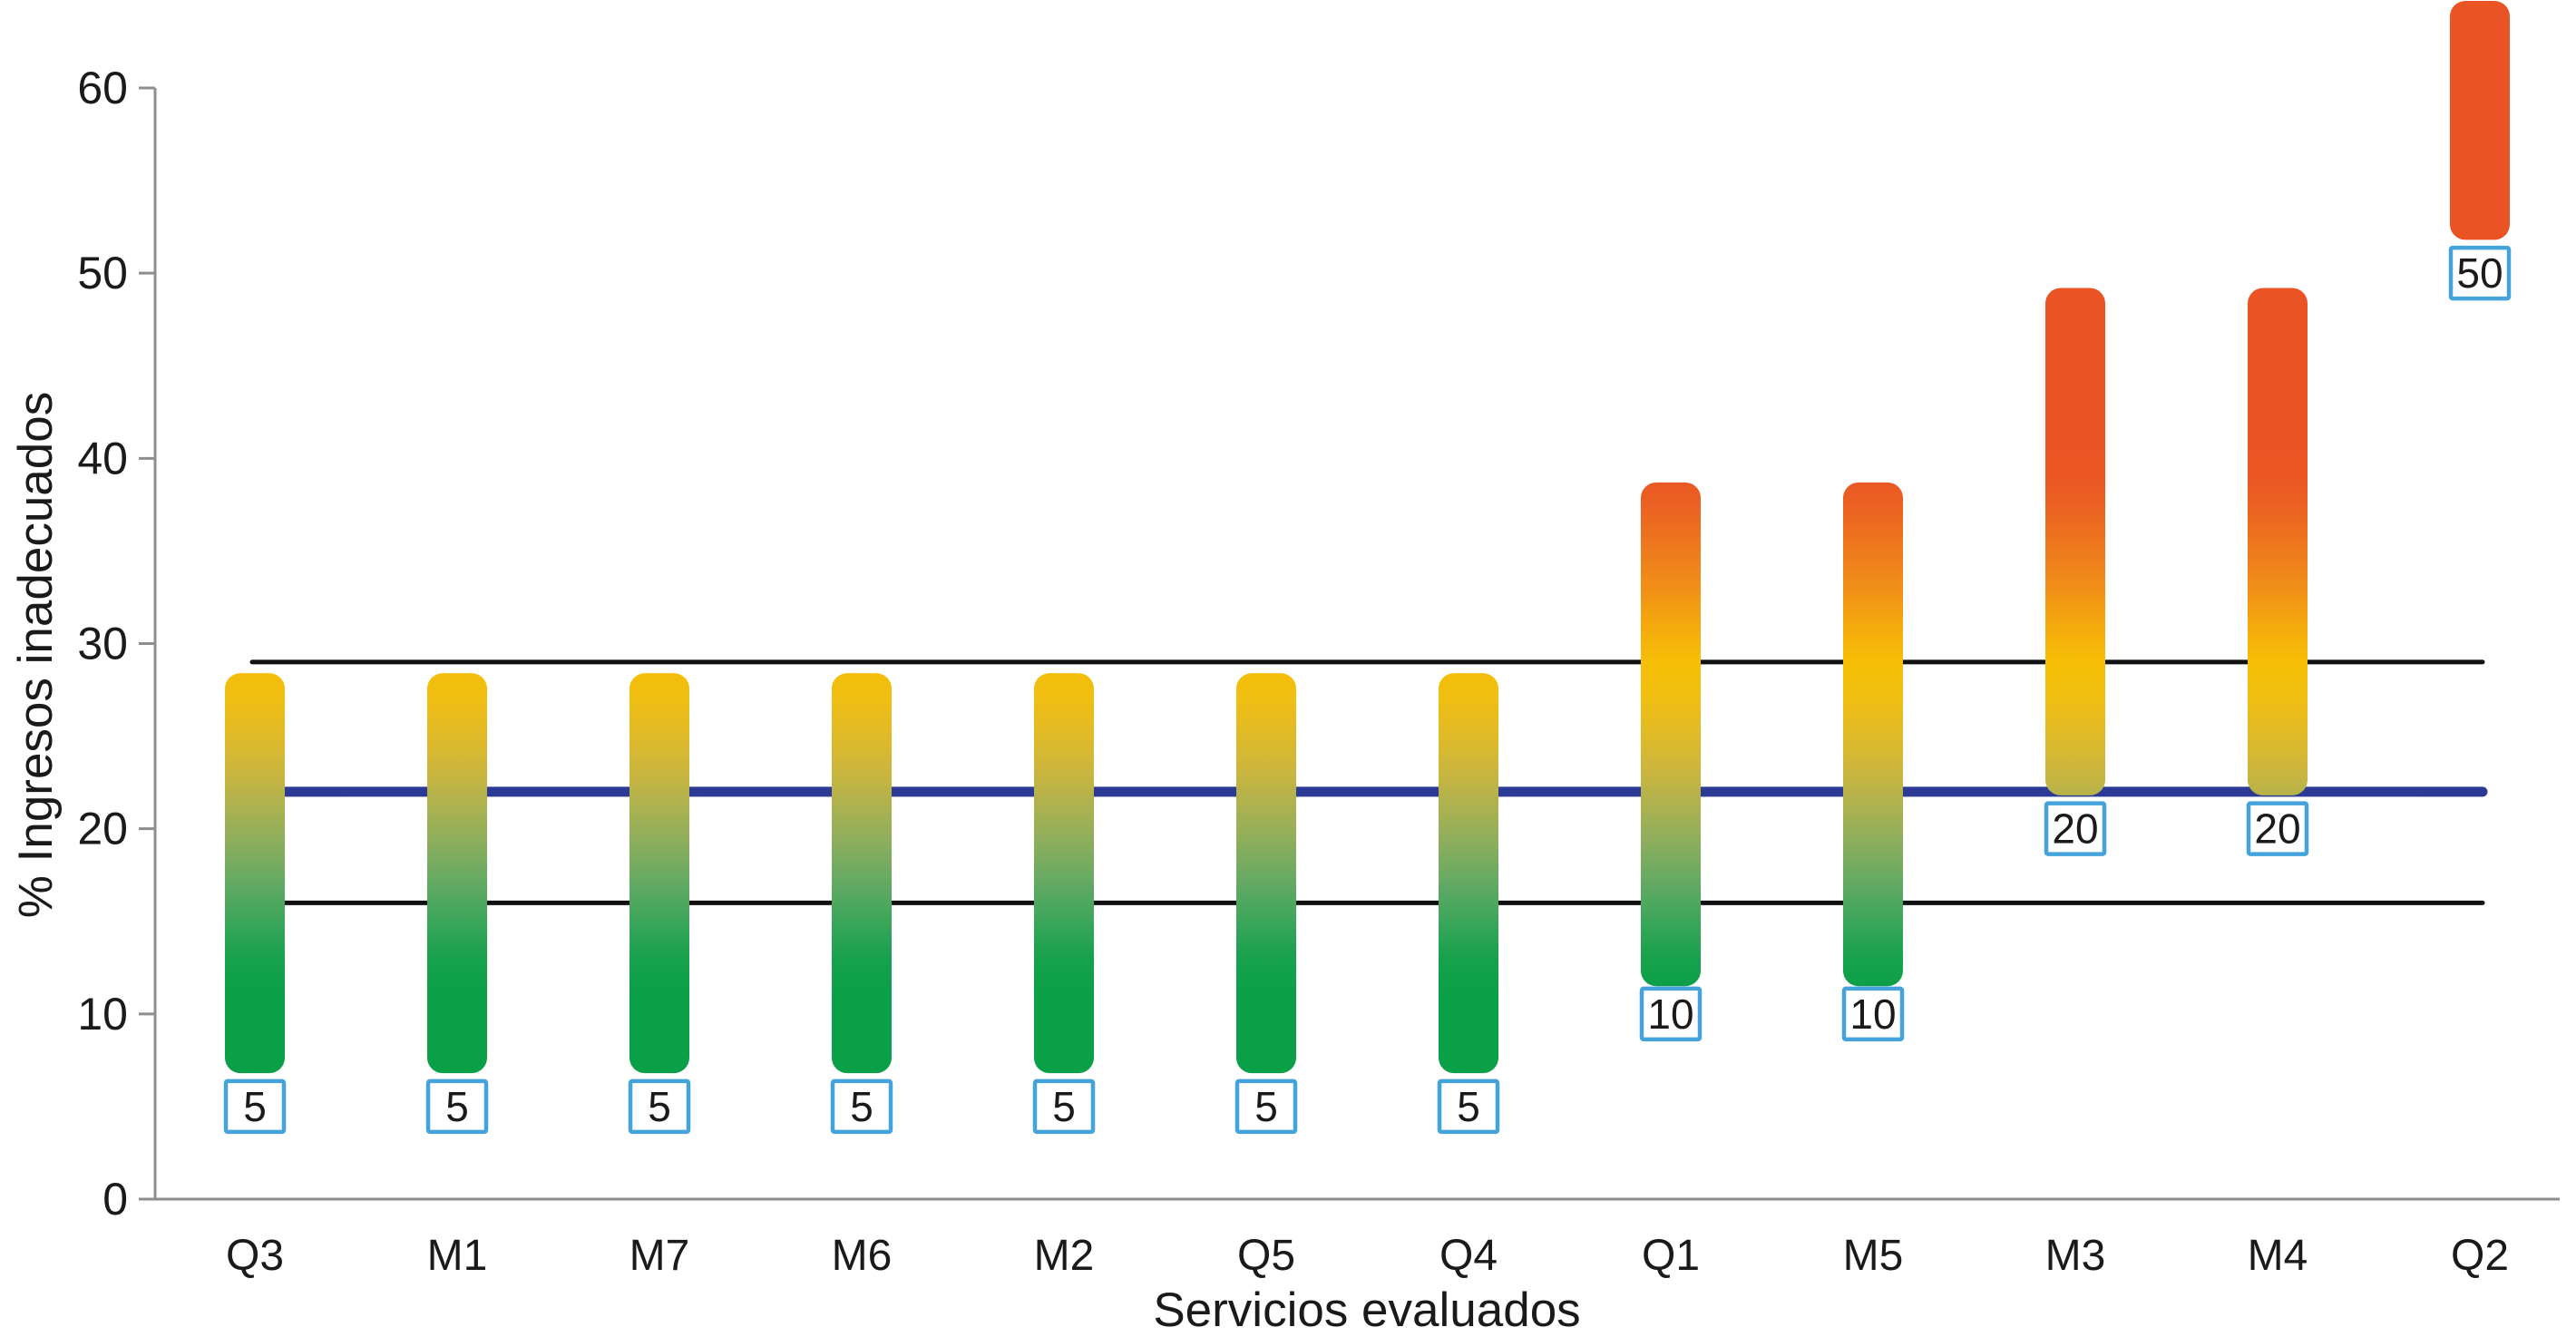  Describe the element at coordinates (2075, 542) in the screenshot. I see `bar-M3` at that location.